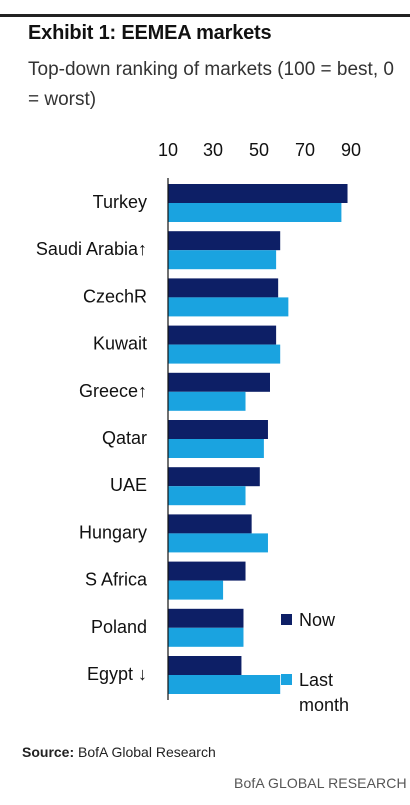 The width and height of the screenshot is (410, 805). What do you see at coordinates (48, 752) in the screenshot?
I see `source-label: Source:` at bounding box center [48, 752].